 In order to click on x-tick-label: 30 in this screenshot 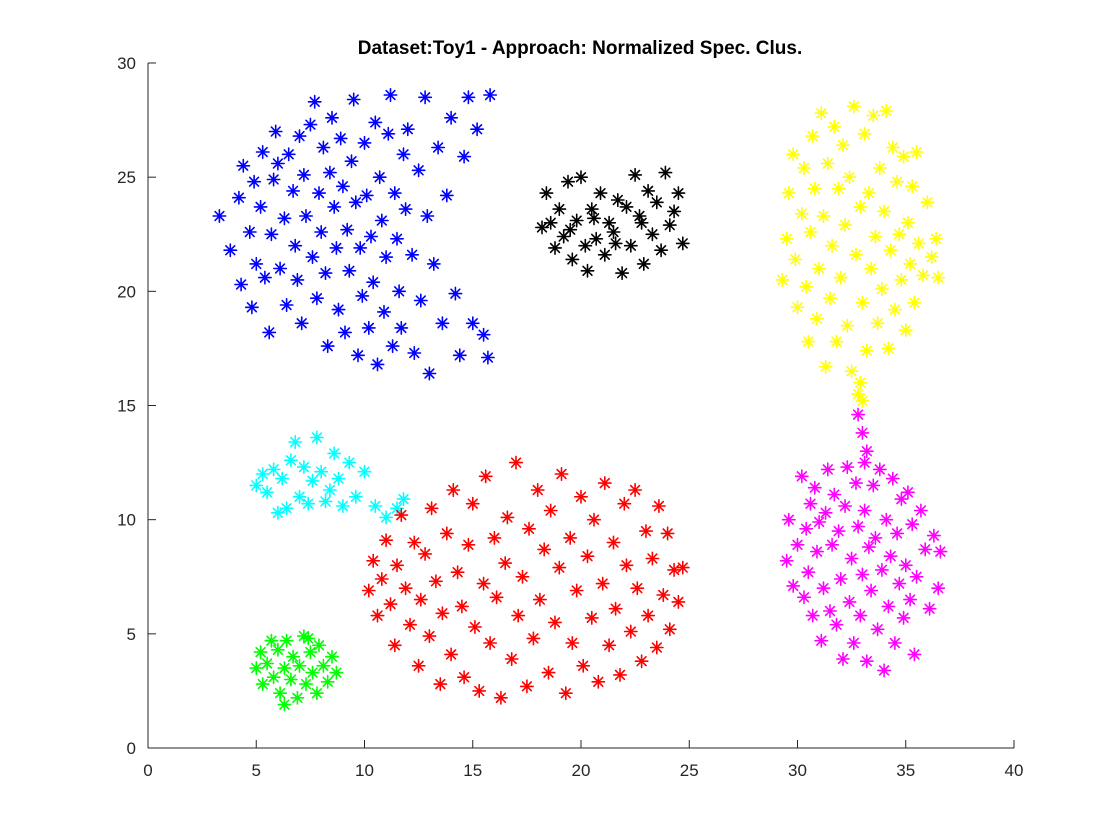, I will do `click(797, 770)`.